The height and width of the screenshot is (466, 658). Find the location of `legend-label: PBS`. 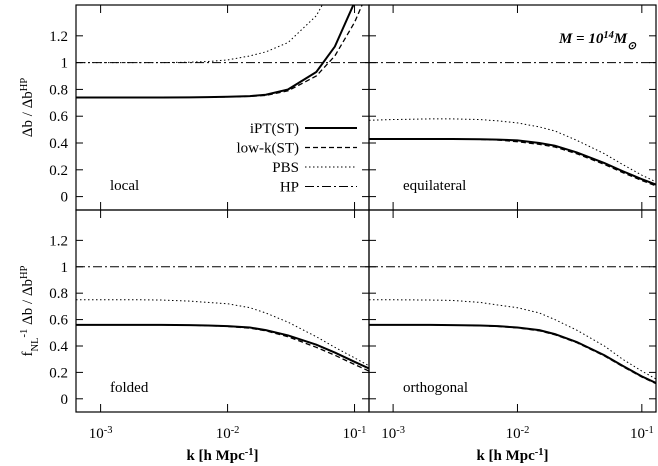

legend-label: PBS is located at coordinates (285, 168).